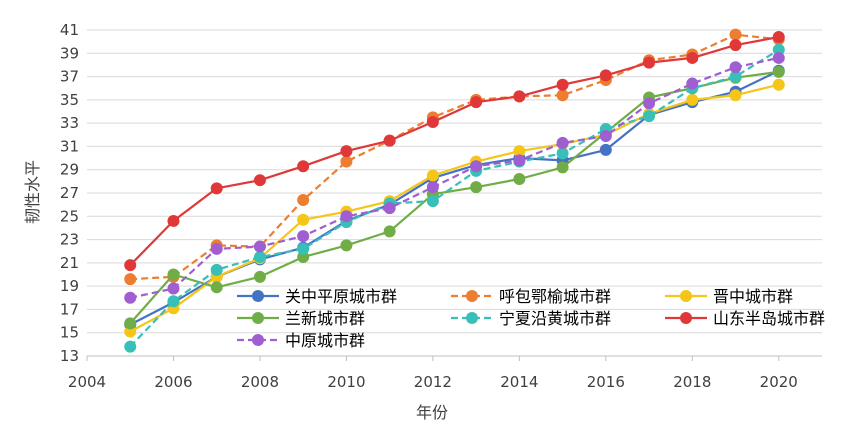 This screenshot has width=852, height=432. What do you see at coordinates (779, 382) in the screenshot?
I see `x-tick-label: 2020` at bounding box center [779, 382].